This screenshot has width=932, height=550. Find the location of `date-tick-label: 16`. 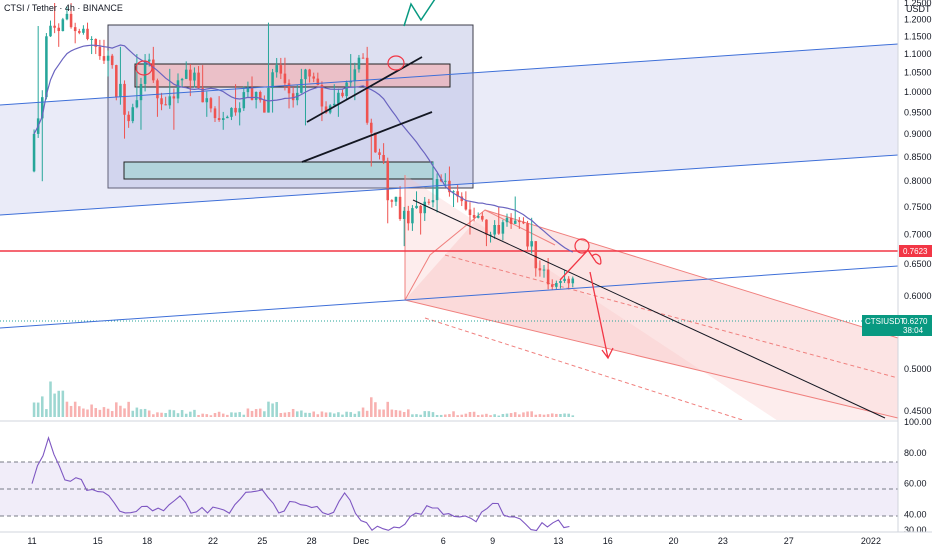

date-tick-label: 16 is located at coordinates (608, 541).